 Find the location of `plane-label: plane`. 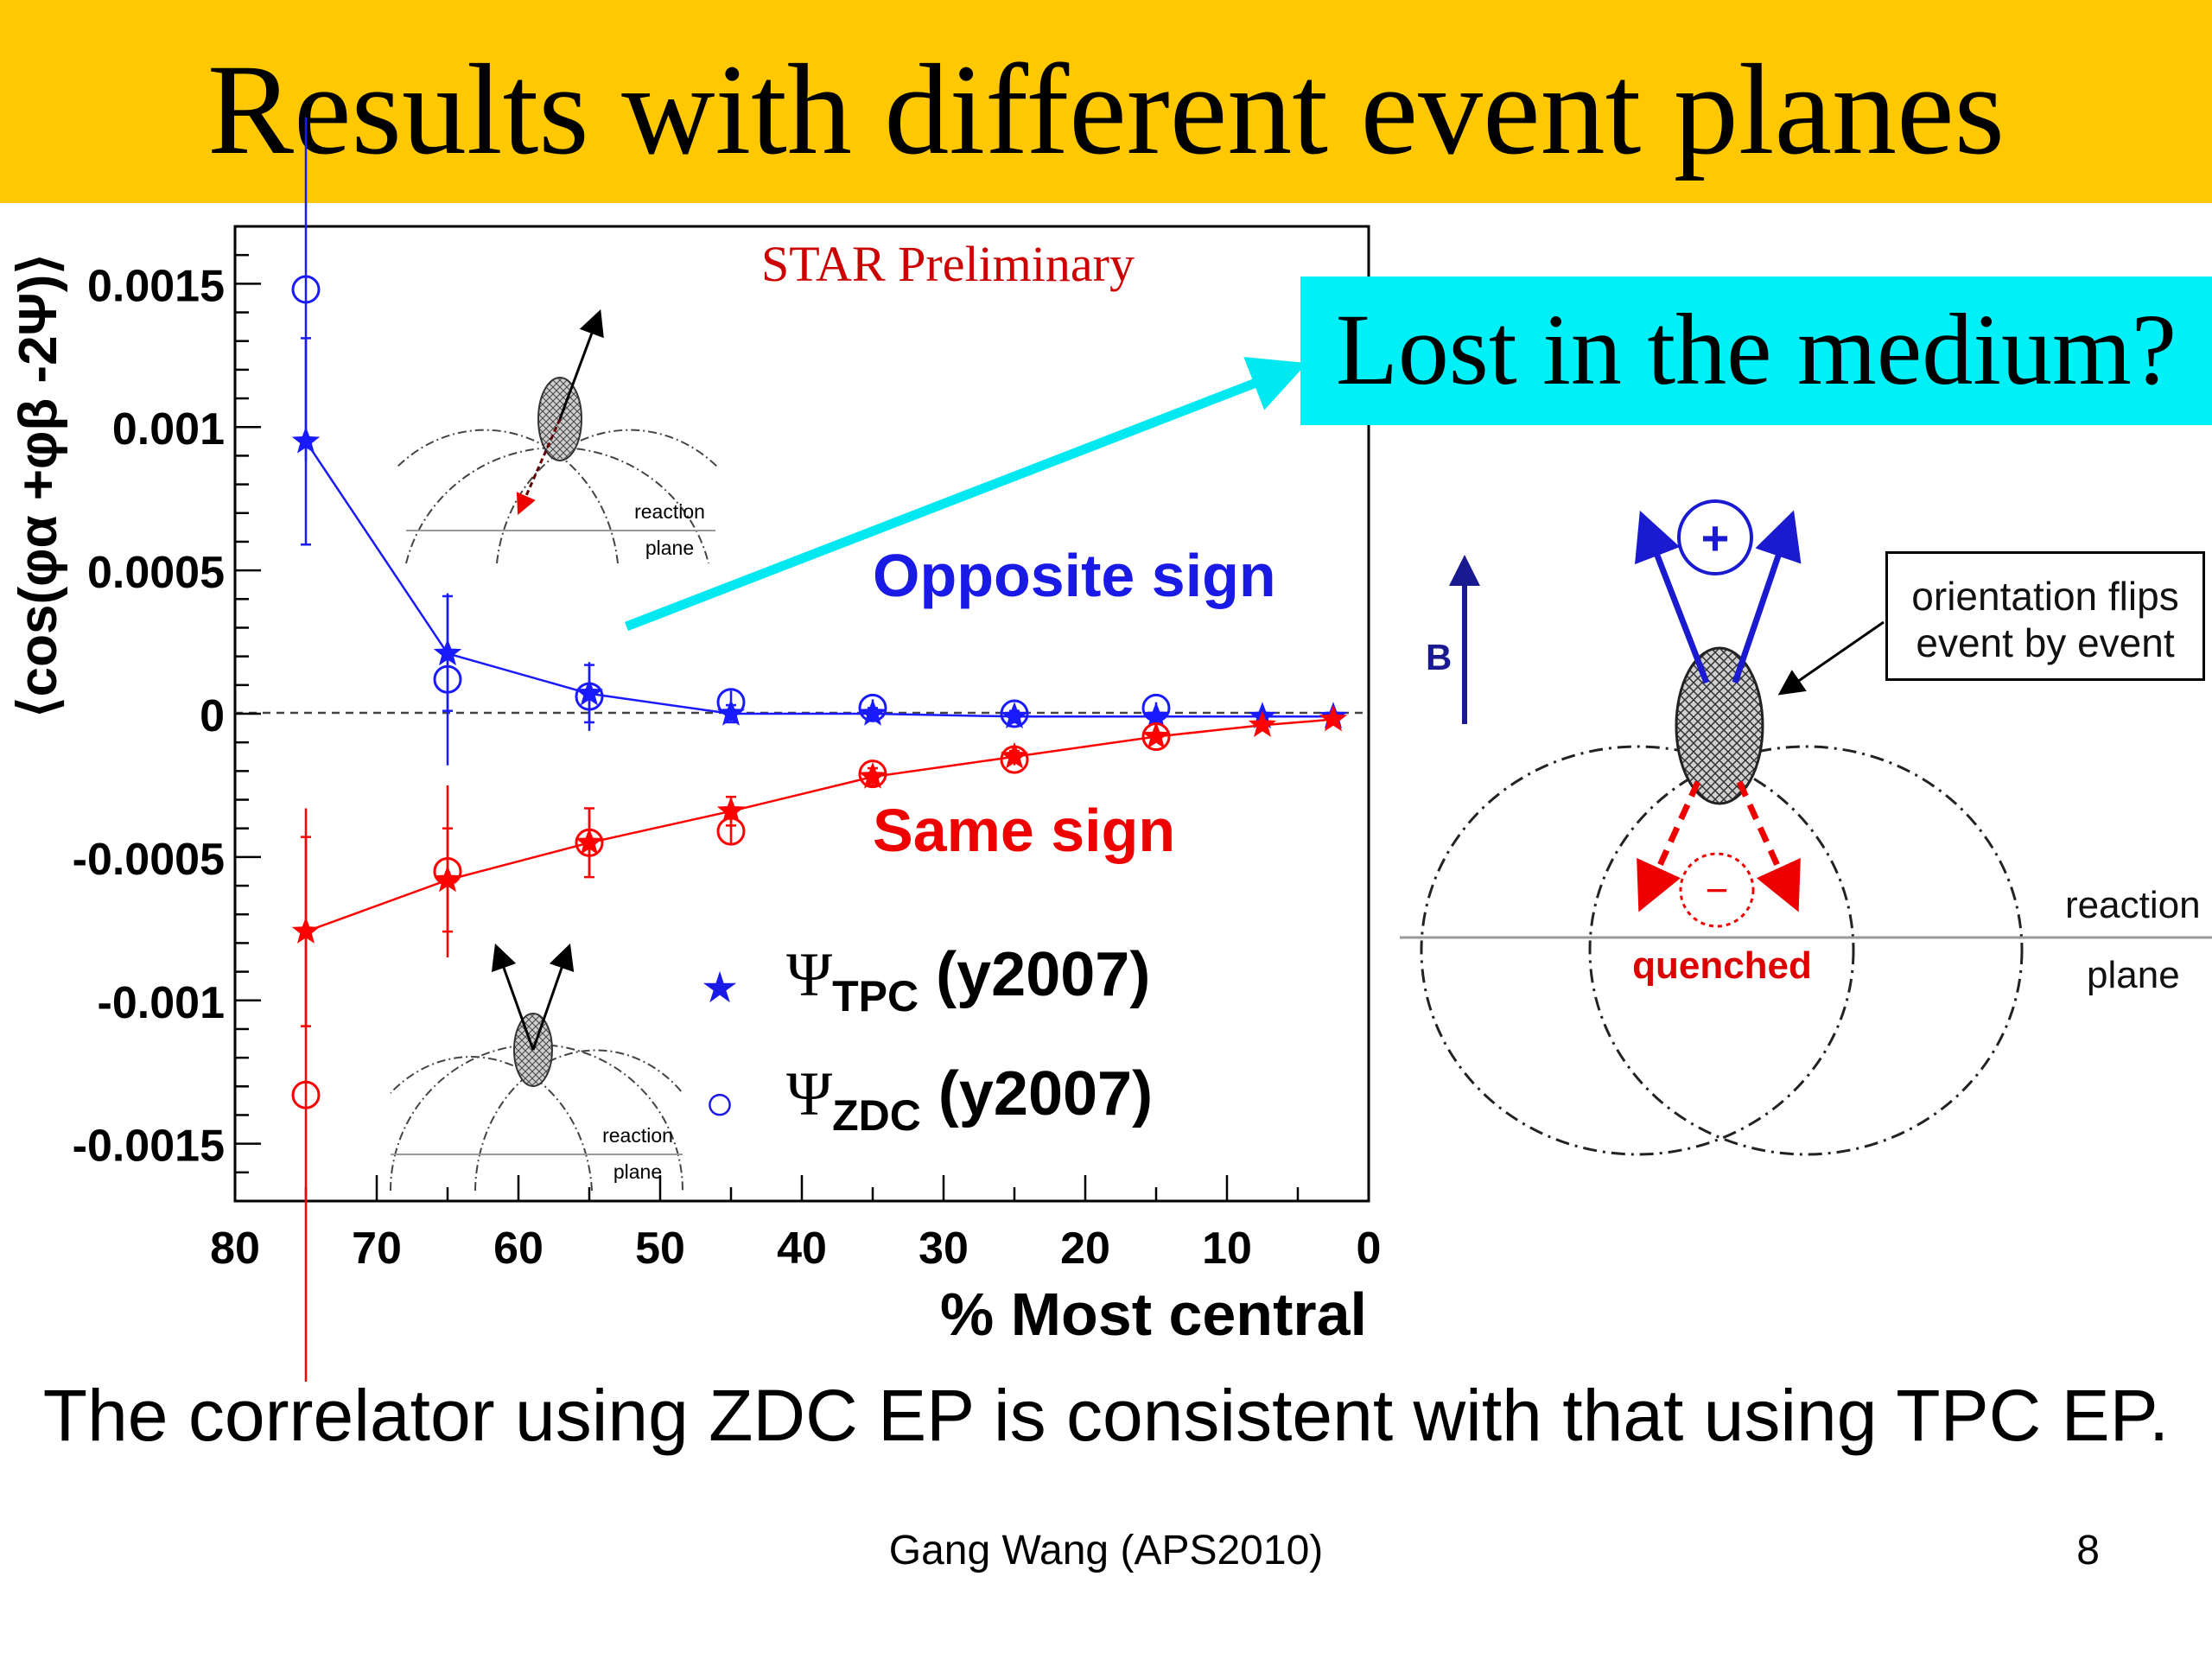

plane-label: plane is located at coordinates (2133, 975).